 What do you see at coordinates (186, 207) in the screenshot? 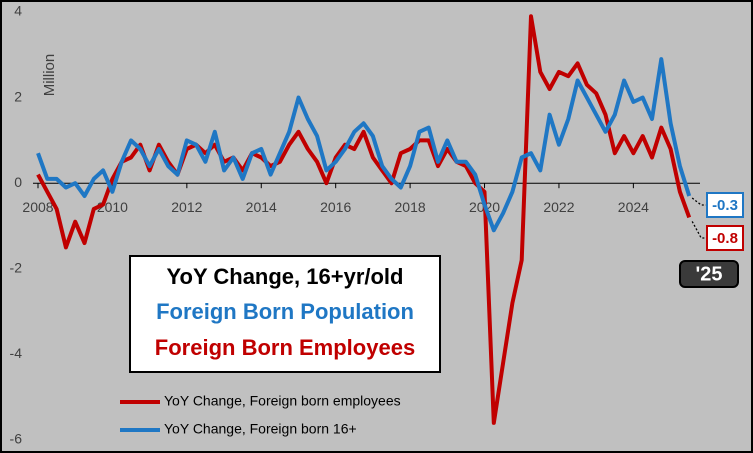
I see `x-tick-label: 2012` at bounding box center [186, 207].